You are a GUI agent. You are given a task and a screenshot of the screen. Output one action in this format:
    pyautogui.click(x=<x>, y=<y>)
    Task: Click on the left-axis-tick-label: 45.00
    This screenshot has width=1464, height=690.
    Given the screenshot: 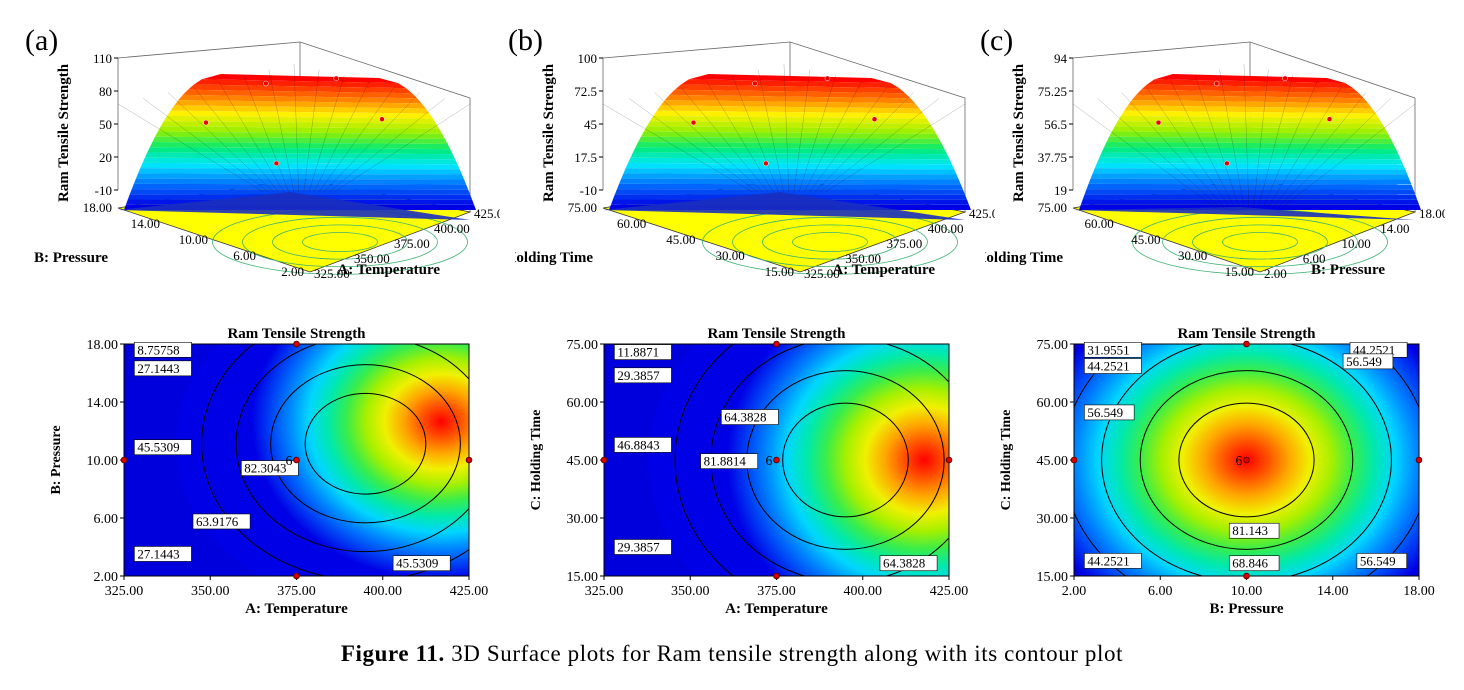 What is the action you would take?
    pyautogui.click(x=1145, y=239)
    